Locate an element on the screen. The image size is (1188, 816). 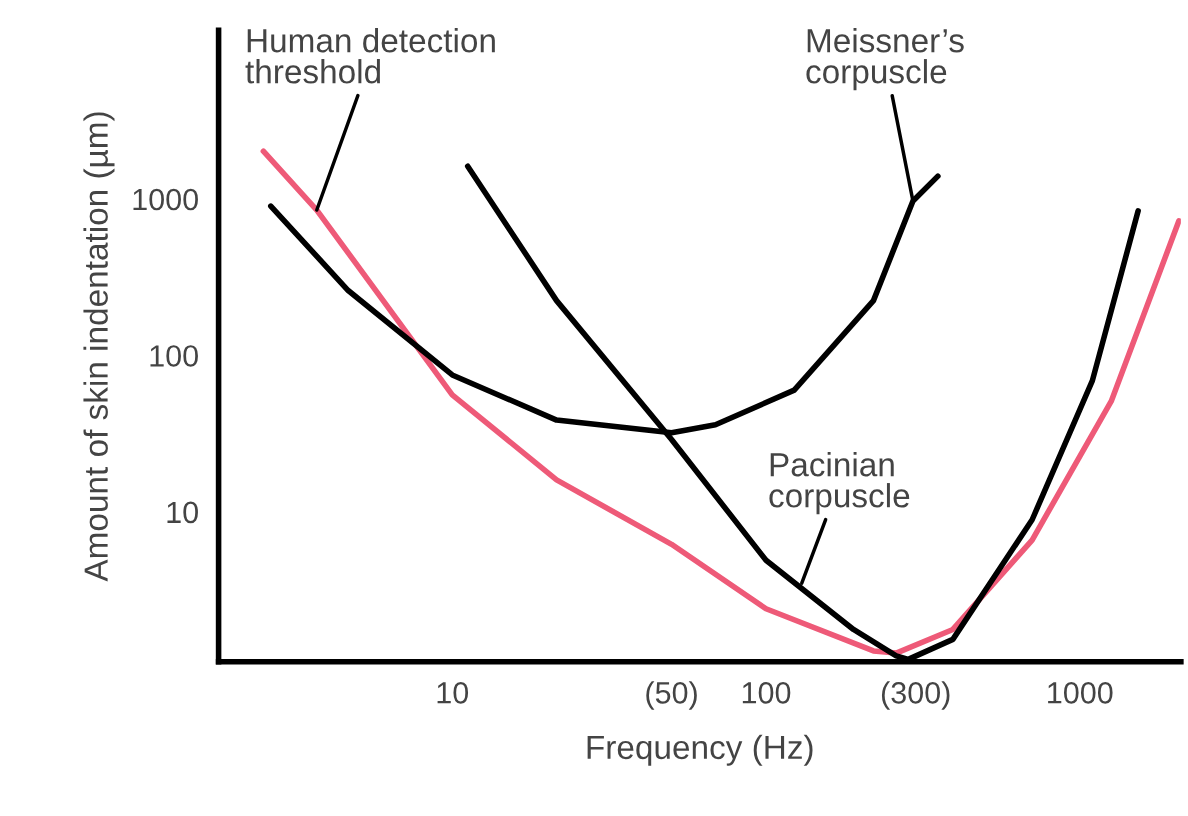
y-tick-label: 1000 is located at coordinates (165, 199).